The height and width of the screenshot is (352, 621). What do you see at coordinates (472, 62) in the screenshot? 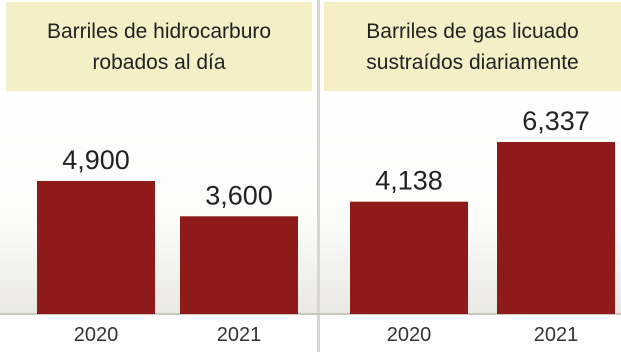
I see `chart-title-line-2: sustraídos diariamente` at bounding box center [472, 62].